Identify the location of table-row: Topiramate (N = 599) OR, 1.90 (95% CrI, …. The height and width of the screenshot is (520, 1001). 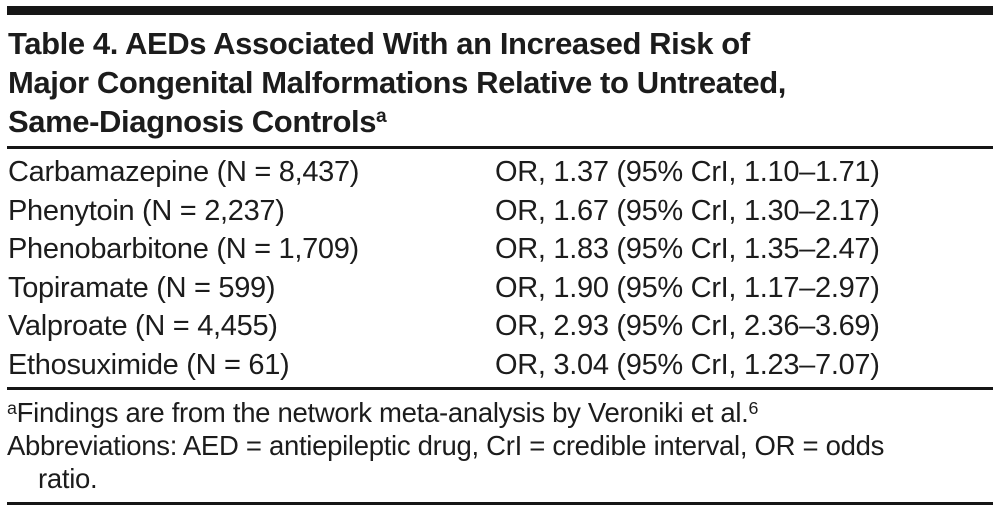
(500, 288).